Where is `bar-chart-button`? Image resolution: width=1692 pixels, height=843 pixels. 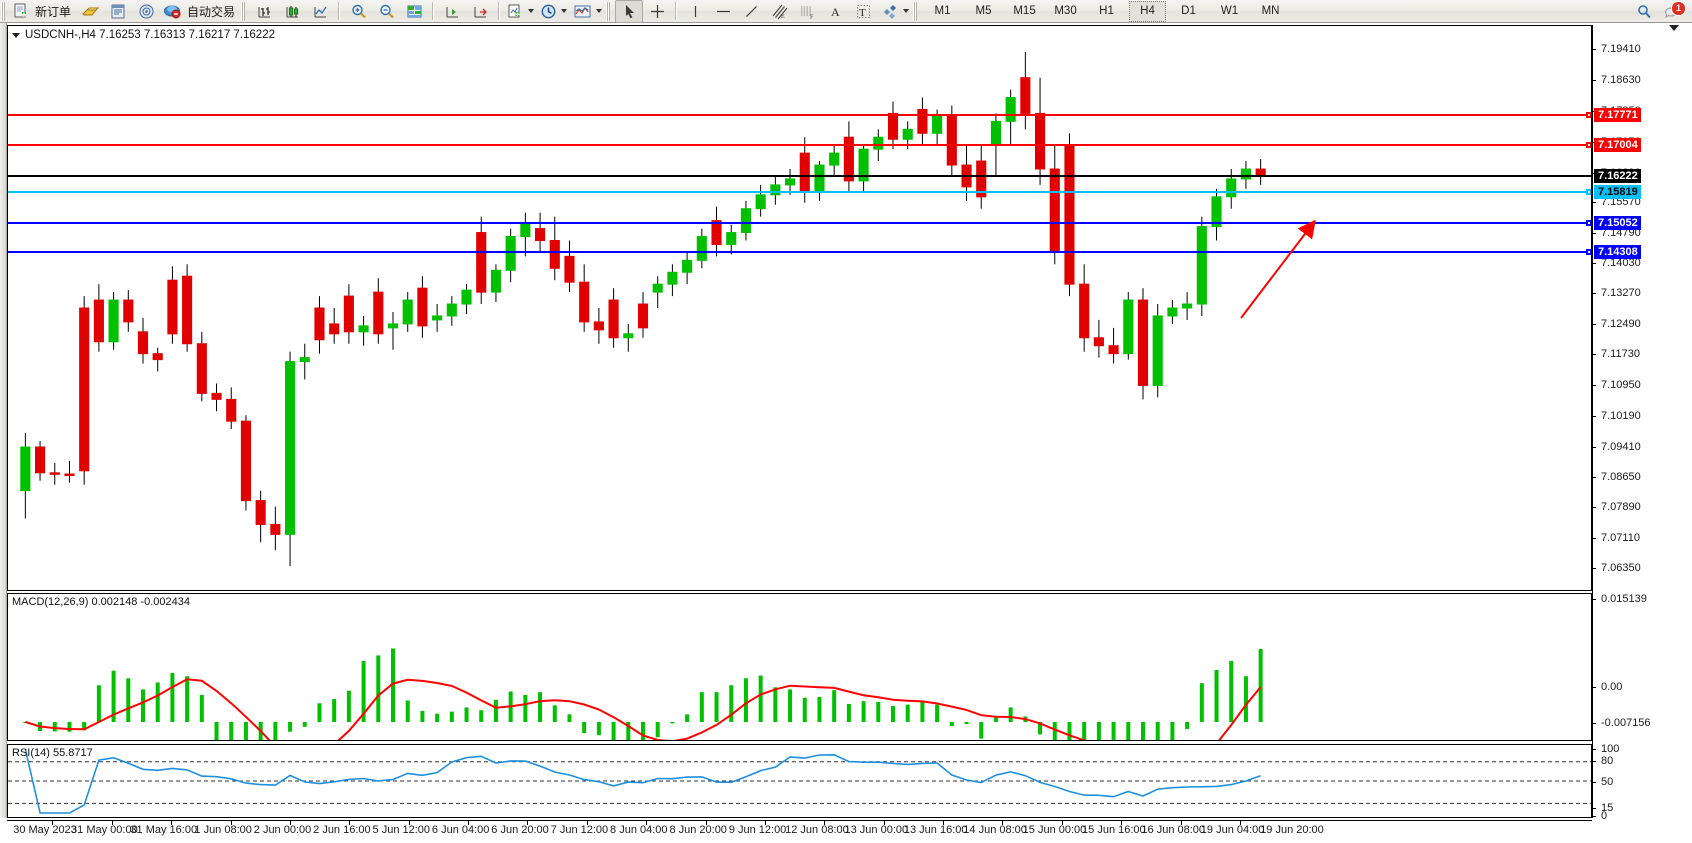 bar-chart-button is located at coordinates (264, 11).